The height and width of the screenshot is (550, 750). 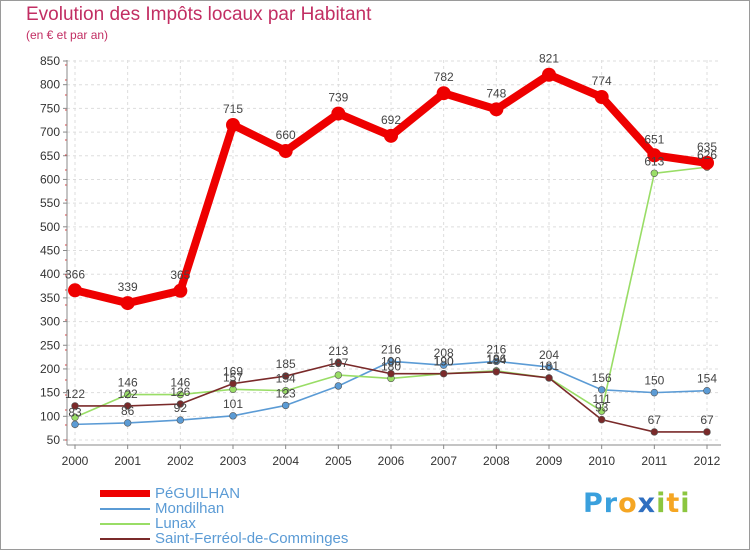 I want to click on y-tick-label: 350, so click(x=50, y=298).